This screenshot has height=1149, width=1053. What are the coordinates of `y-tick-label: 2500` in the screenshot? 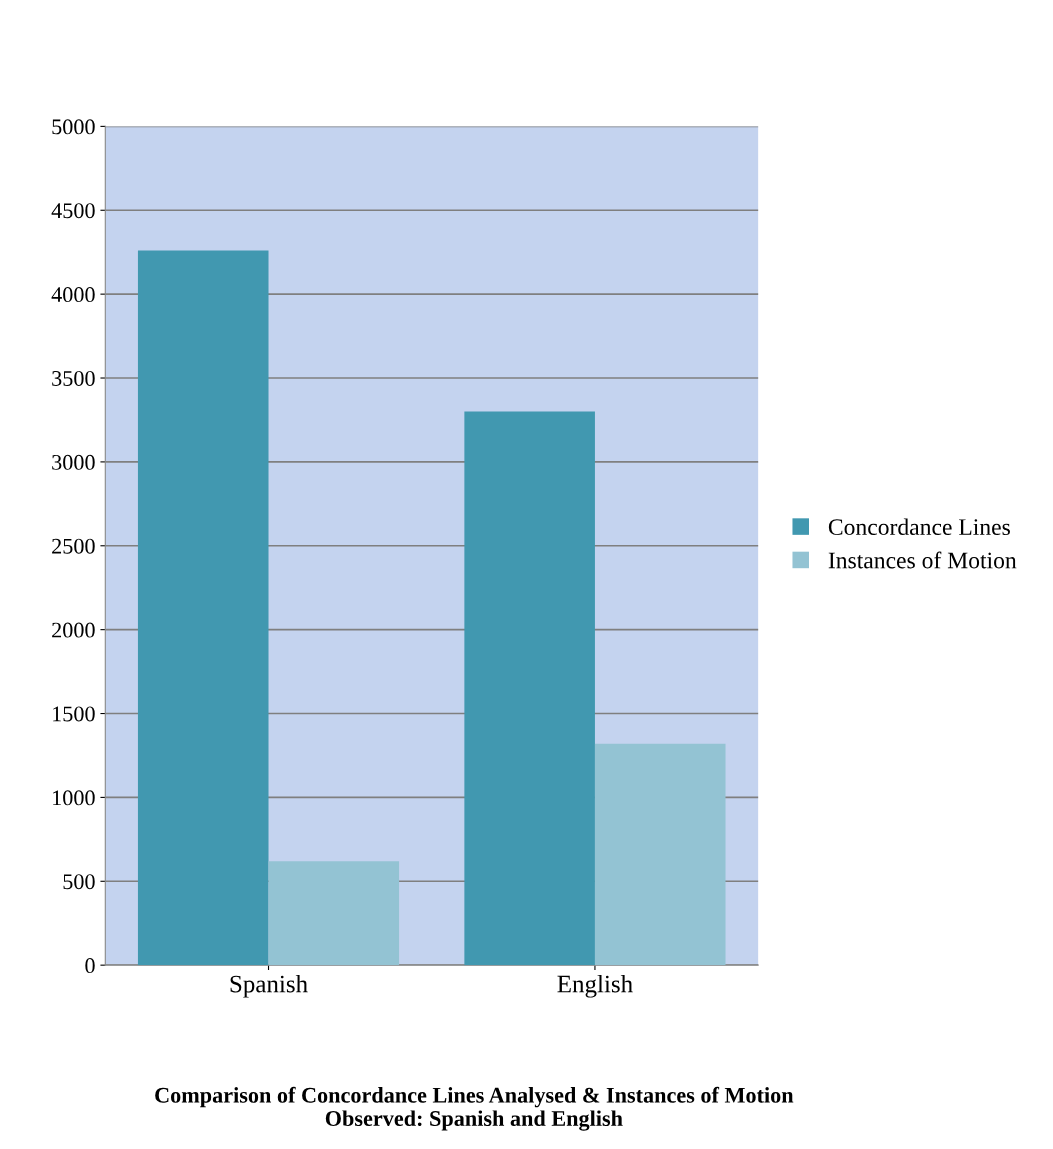 It's located at (73, 546).